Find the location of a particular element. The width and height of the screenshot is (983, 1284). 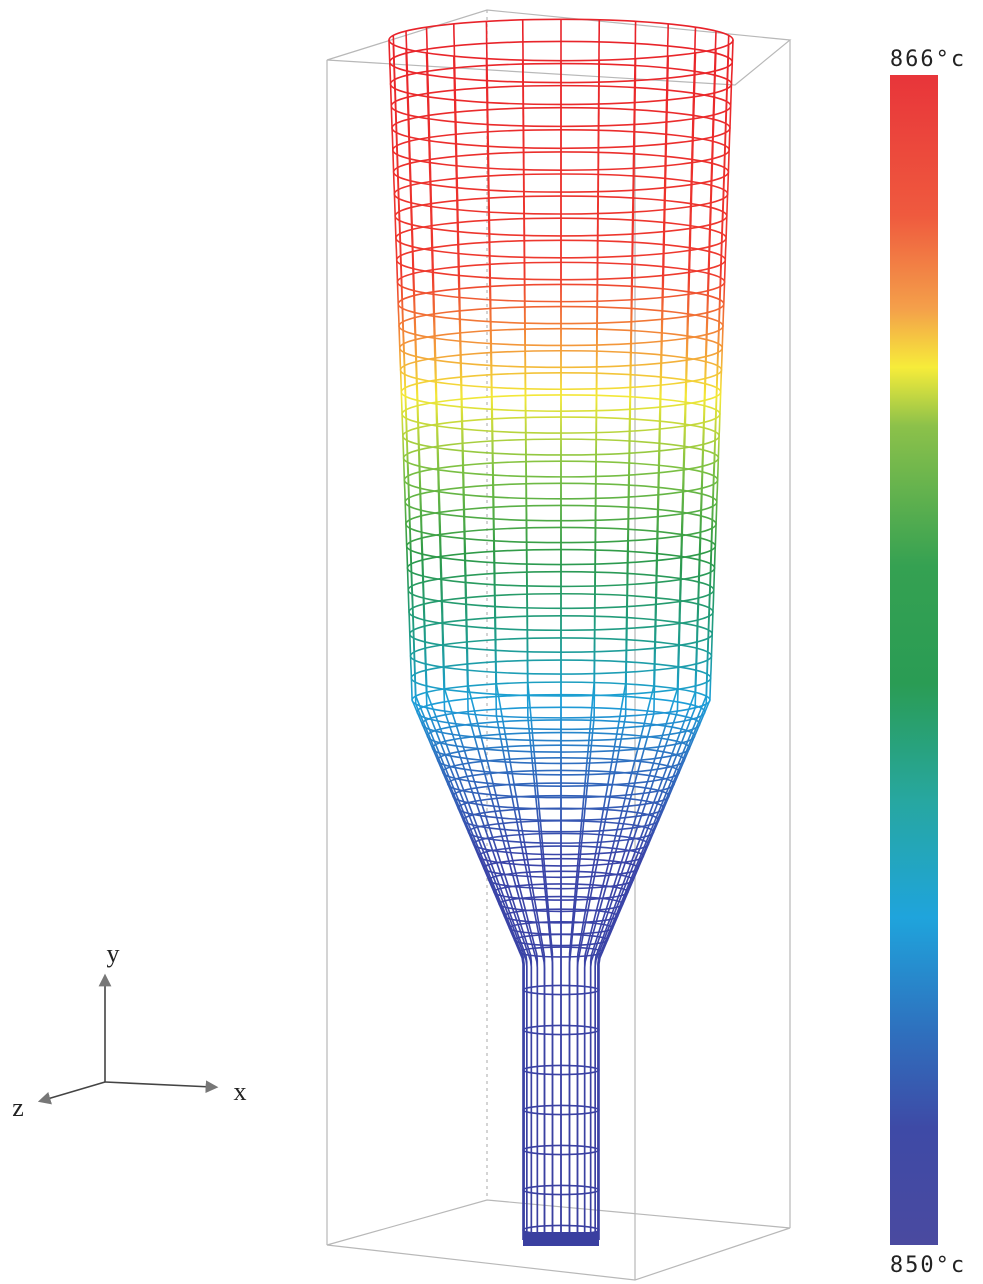

x-axis-label: x is located at coordinates (240, 1091).